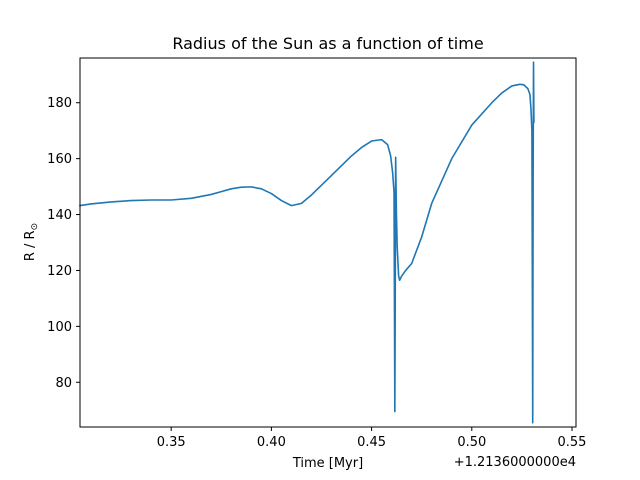 This screenshot has height=480, width=640. I want to click on x-tick-label: 0.45, so click(371, 442).